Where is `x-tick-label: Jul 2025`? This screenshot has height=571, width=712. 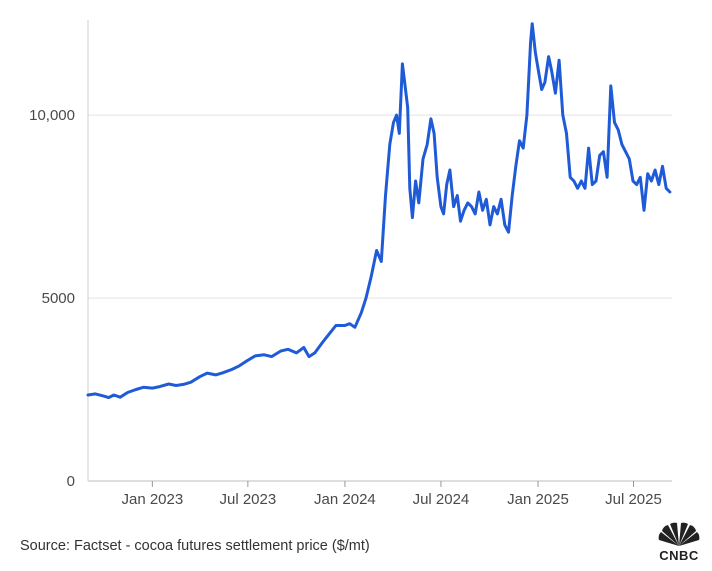 x-tick-label: Jul 2025 is located at coordinates (633, 499).